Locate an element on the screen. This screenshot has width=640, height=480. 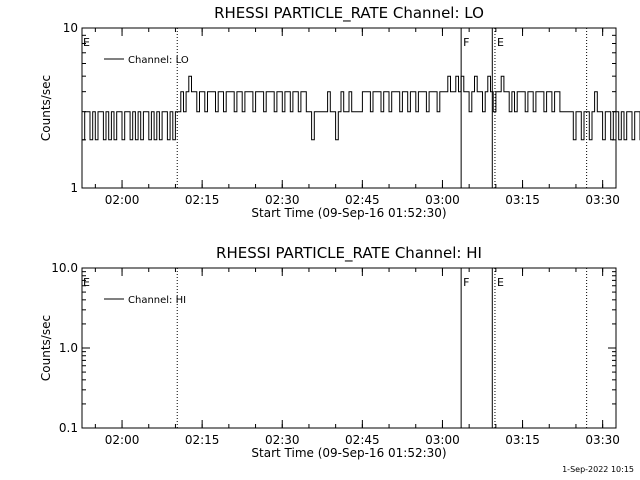
y-tick-label: 1.0 is located at coordinates (68, 348).